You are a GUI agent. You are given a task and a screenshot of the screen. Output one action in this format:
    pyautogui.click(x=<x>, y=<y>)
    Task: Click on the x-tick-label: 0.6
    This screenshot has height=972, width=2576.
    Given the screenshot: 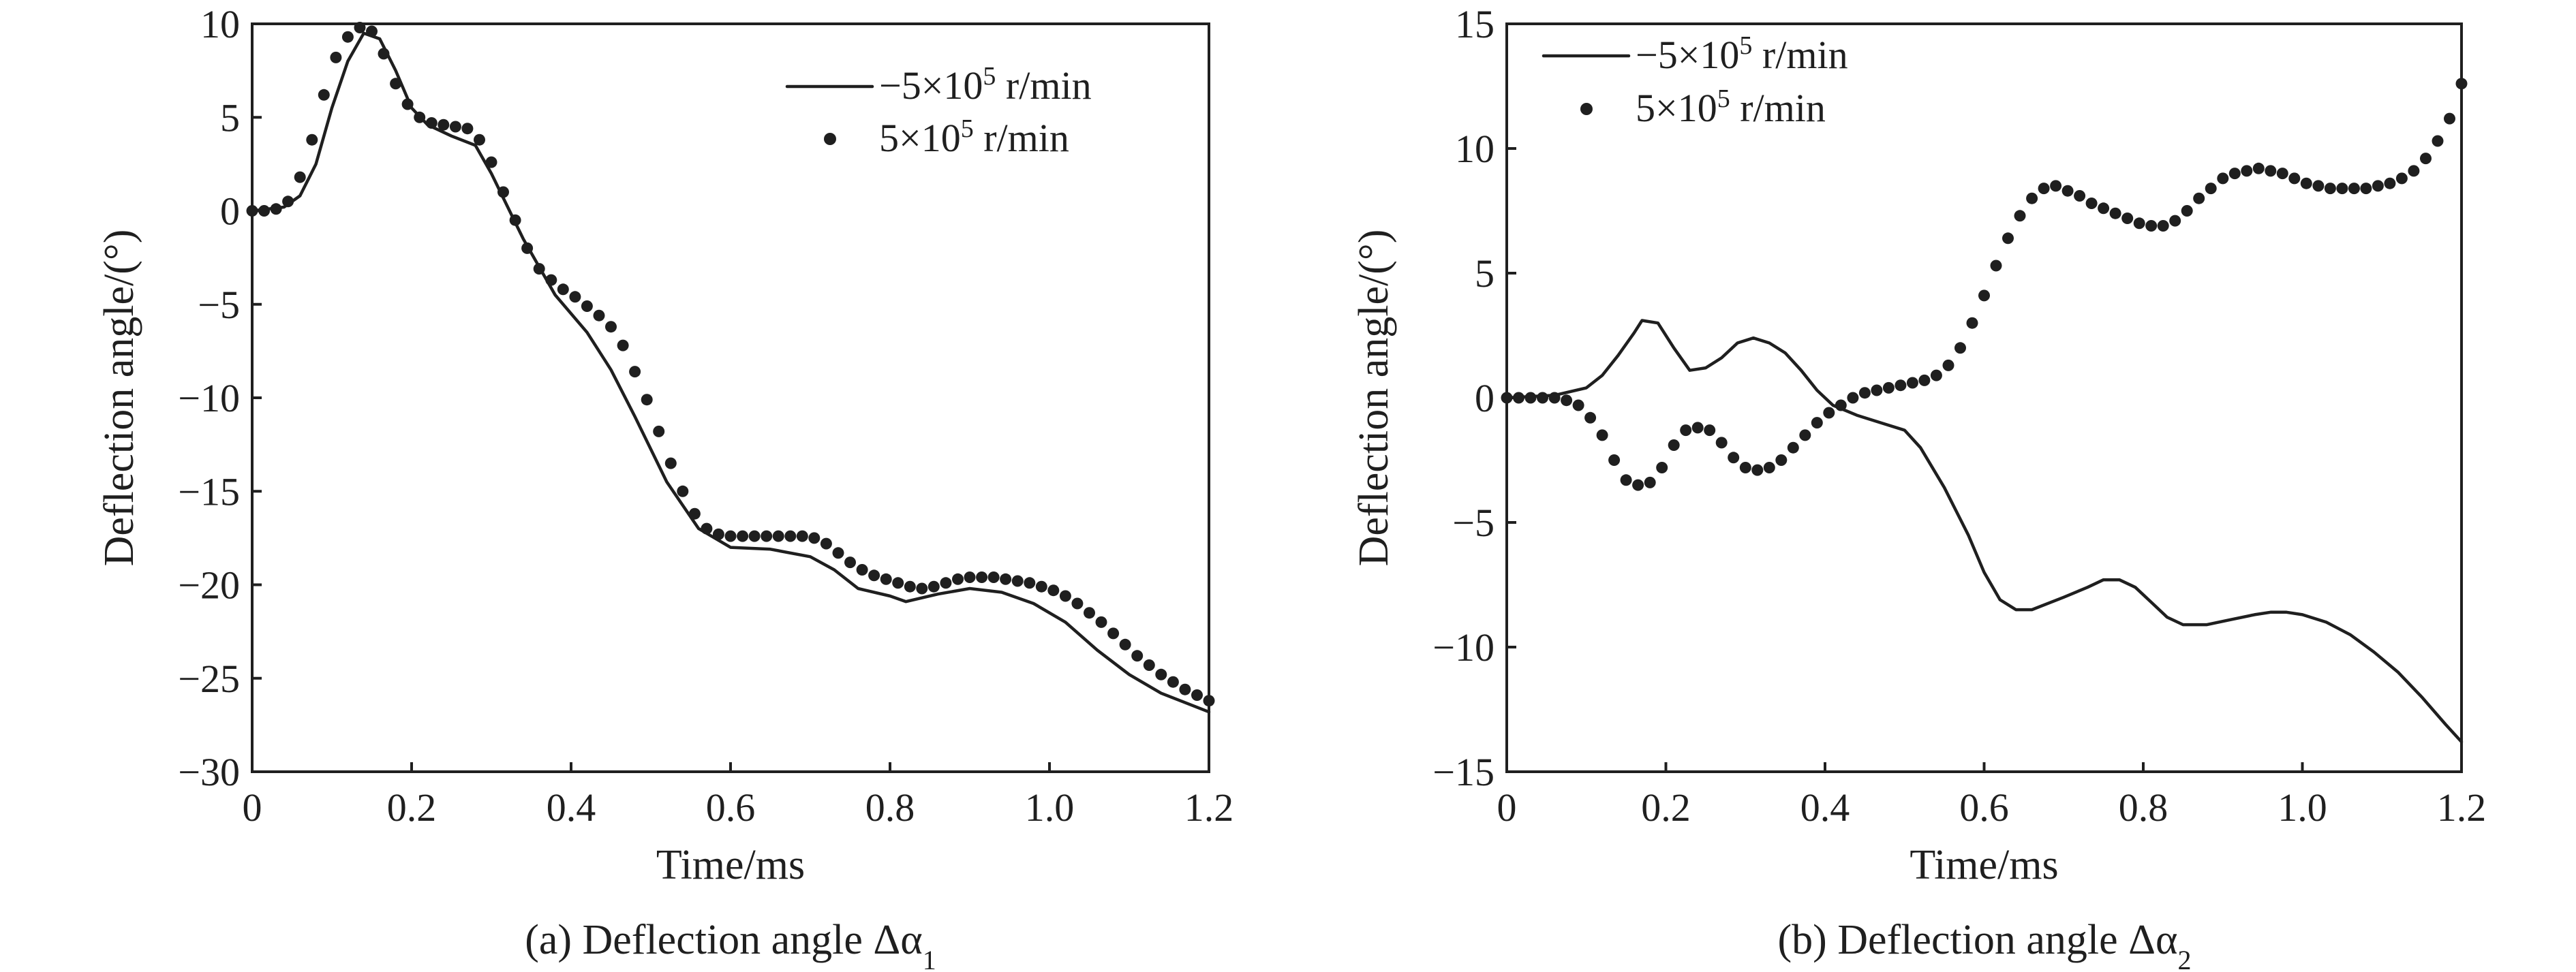 What is the action you would take?
    pyautogui.click(x=1984, y=807)
    